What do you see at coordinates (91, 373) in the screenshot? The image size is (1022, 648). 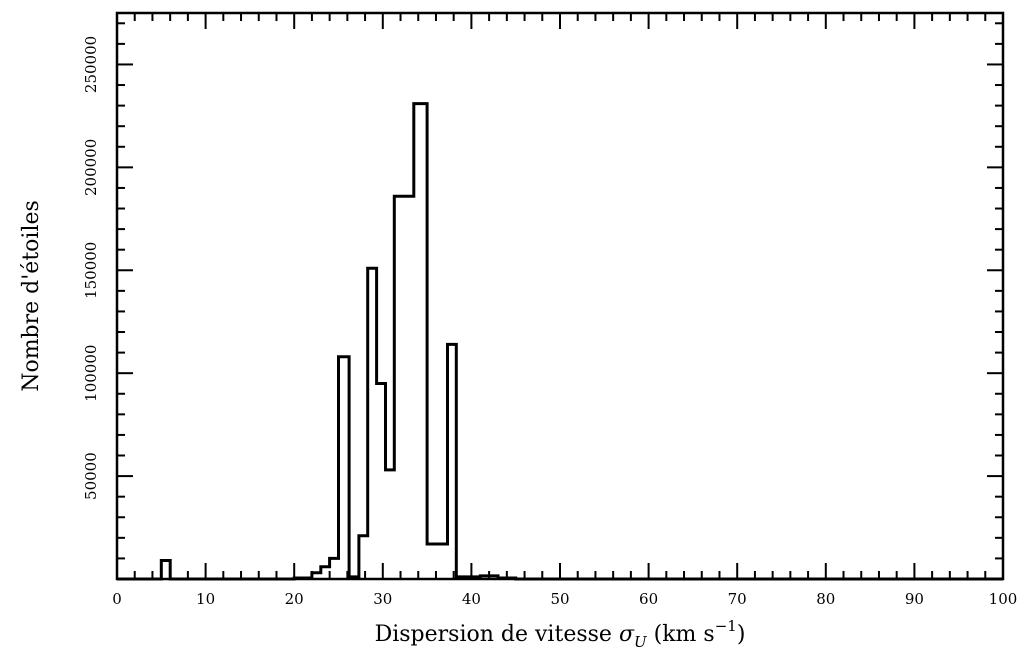 I see `y-tick-label: 100000` at bounding box center [91, 373].